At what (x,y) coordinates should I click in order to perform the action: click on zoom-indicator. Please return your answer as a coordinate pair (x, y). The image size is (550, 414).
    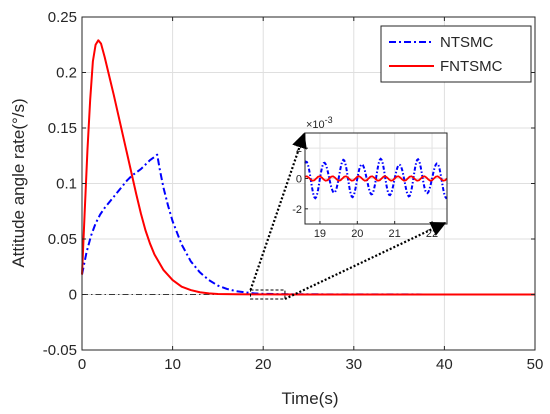
    Looking at the image, I should click on (268, 294).